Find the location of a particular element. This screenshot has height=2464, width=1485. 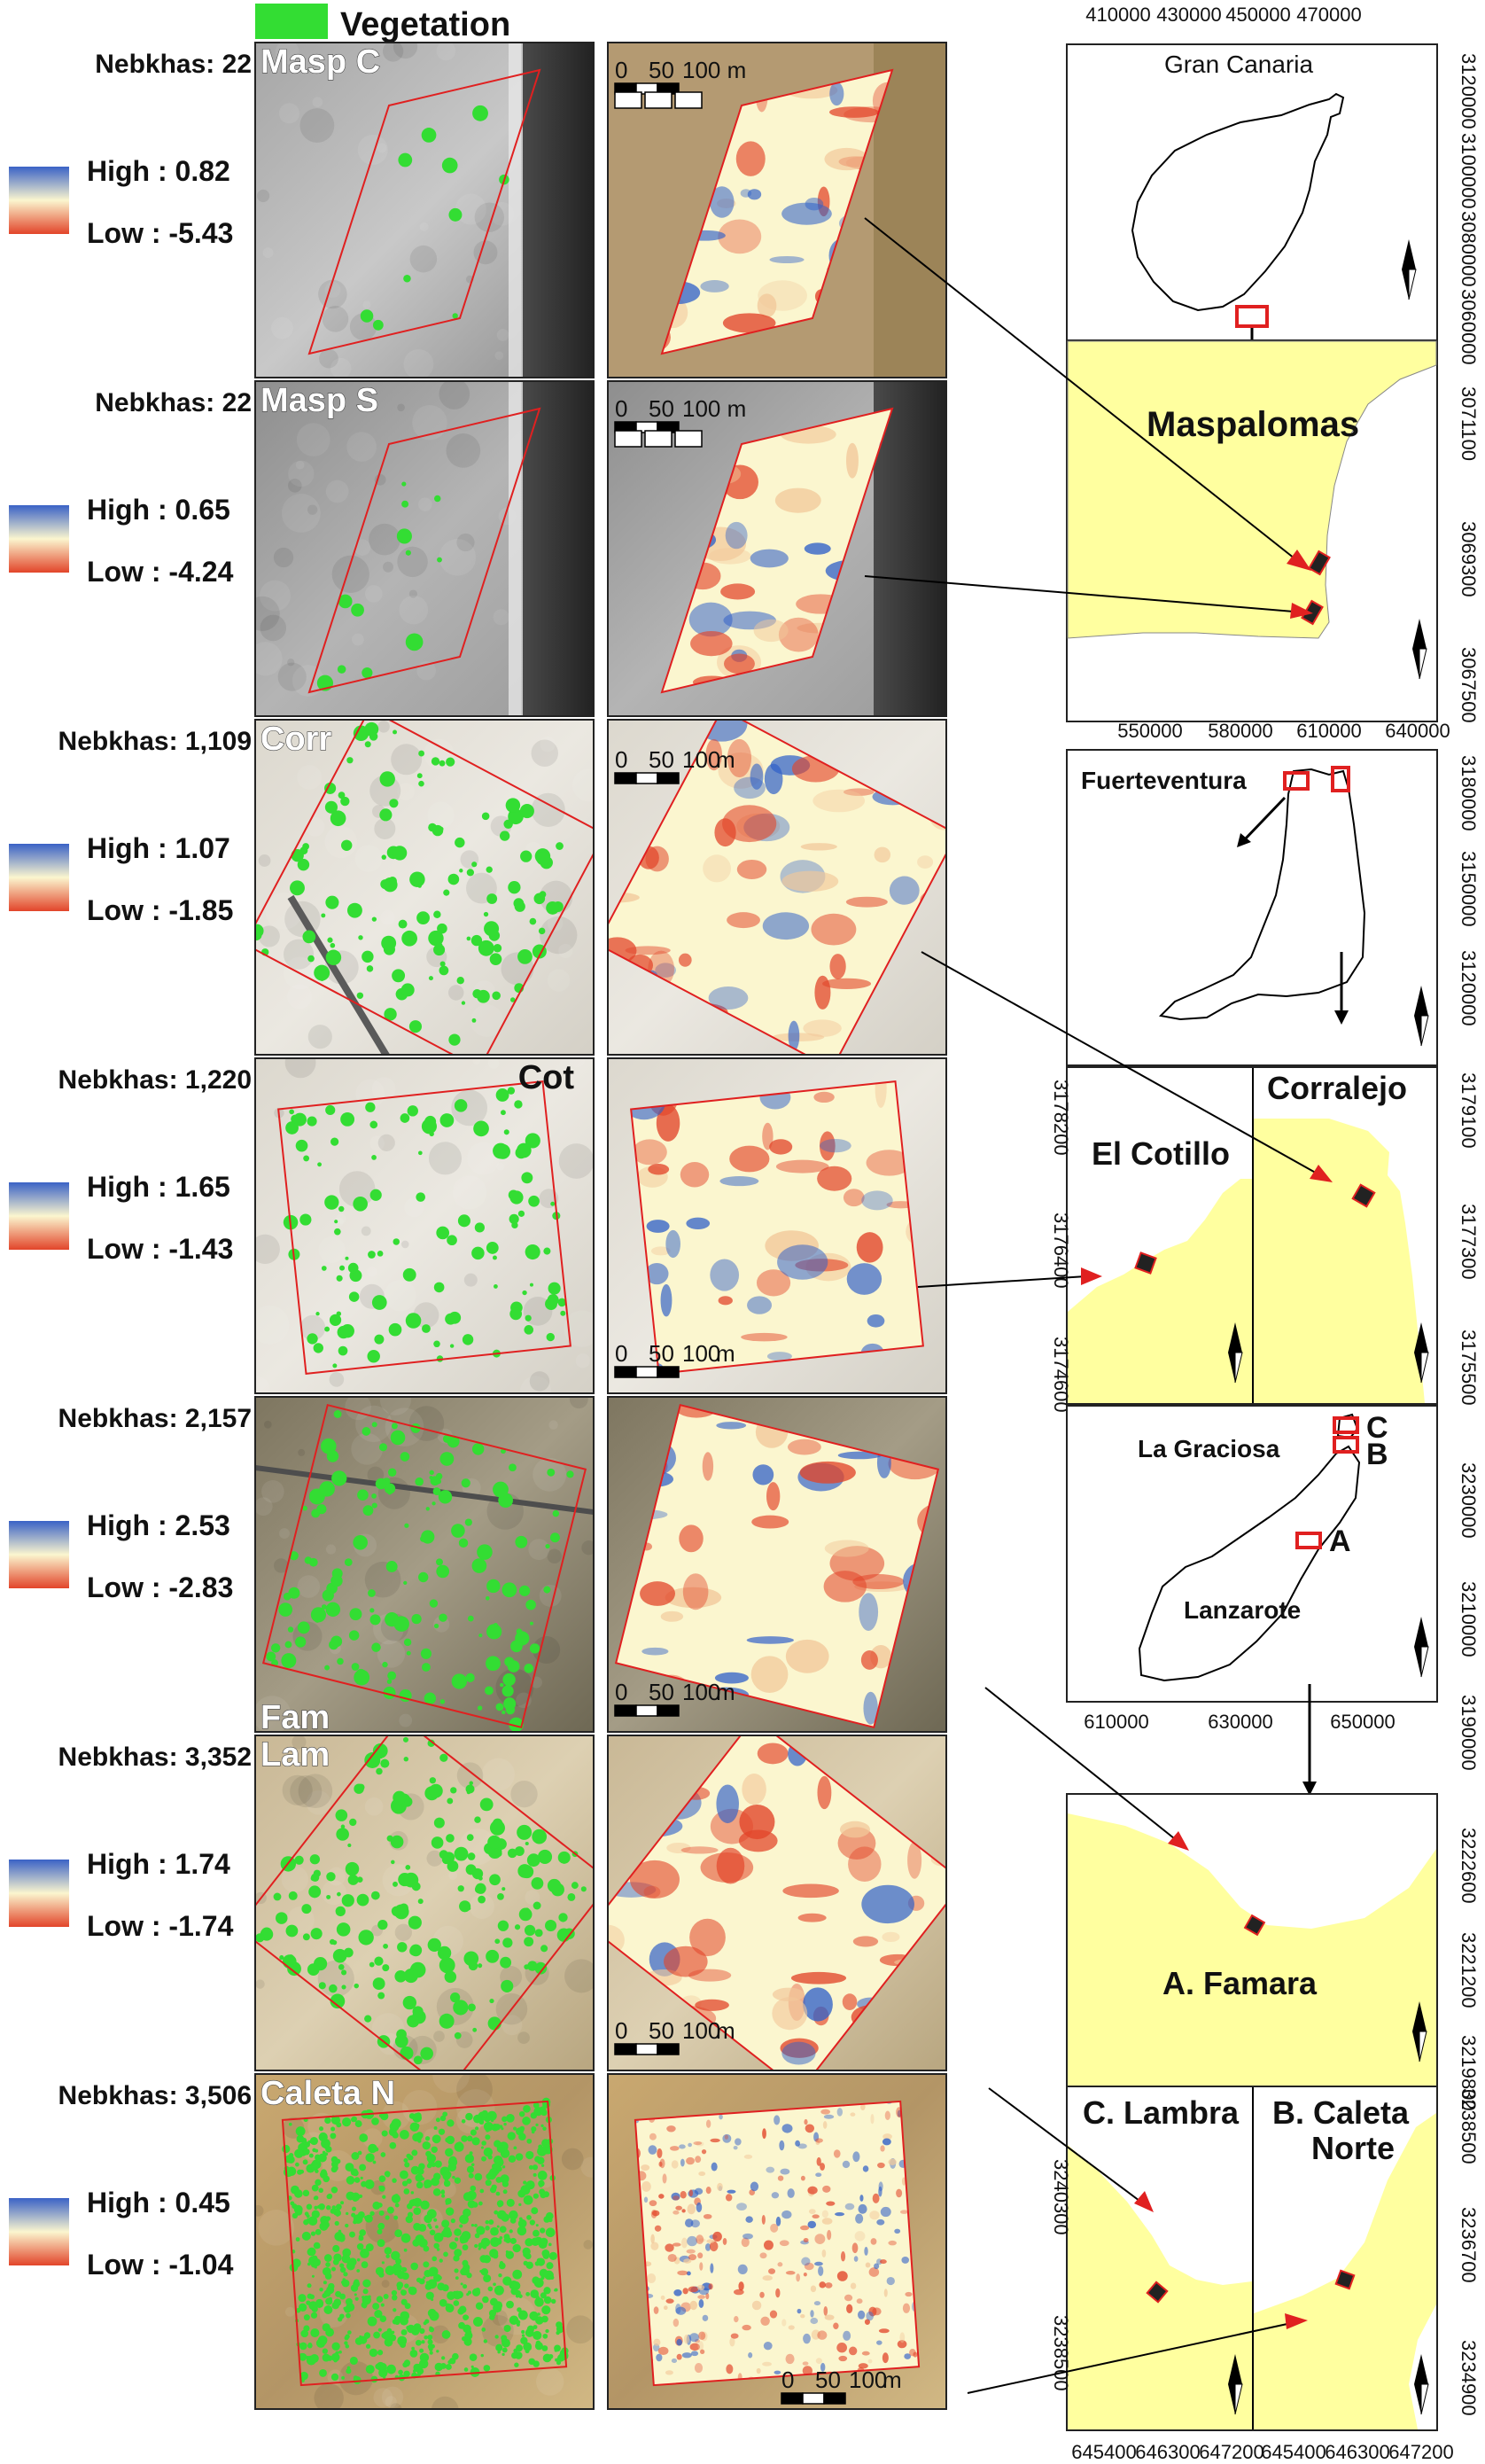

ramp-low-label: Low : -1.43 is located at coordinates (160, 1249).